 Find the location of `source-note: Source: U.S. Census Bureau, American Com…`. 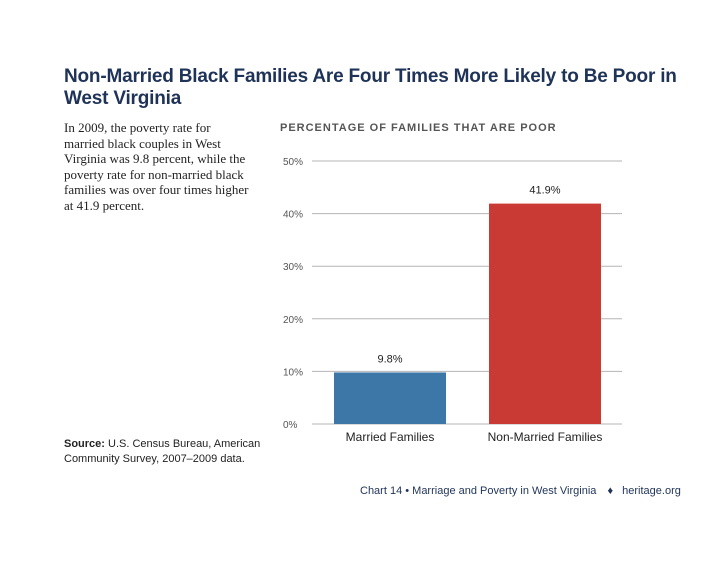

source-note: Source: U.S. Census Bureau, American Com… is located at coordinates (164, 452).